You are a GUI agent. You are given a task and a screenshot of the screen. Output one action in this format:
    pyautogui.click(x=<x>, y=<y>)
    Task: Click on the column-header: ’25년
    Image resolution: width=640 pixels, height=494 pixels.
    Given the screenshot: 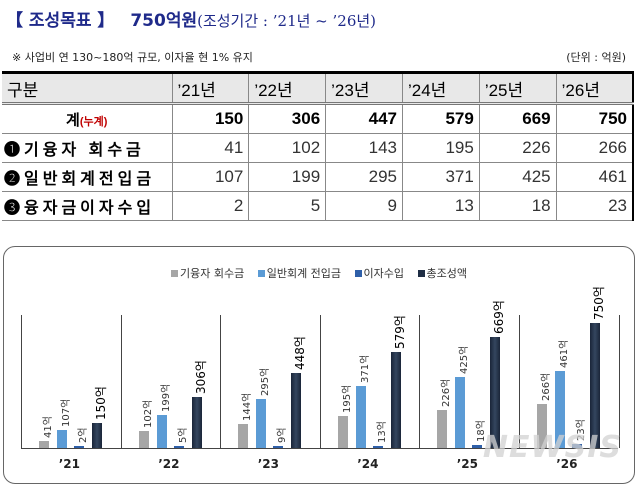 What is the action you would take?
    pyautogui.click(x=517, y=88)
    